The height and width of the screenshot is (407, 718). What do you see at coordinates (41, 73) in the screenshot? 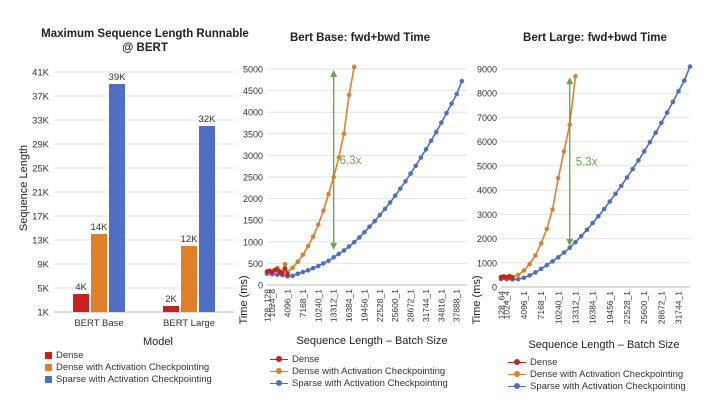
I see `bar-y-tick-label: 41K` at bounding box center [41, 73].